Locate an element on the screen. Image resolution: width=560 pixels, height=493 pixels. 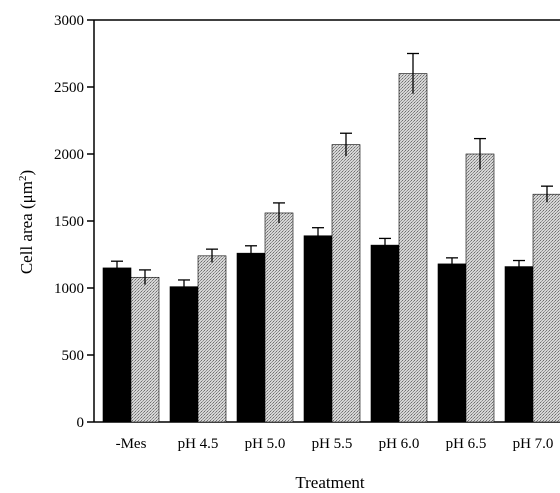
x-tick-label: pH 7.0 is located at coordinates (533, 444).